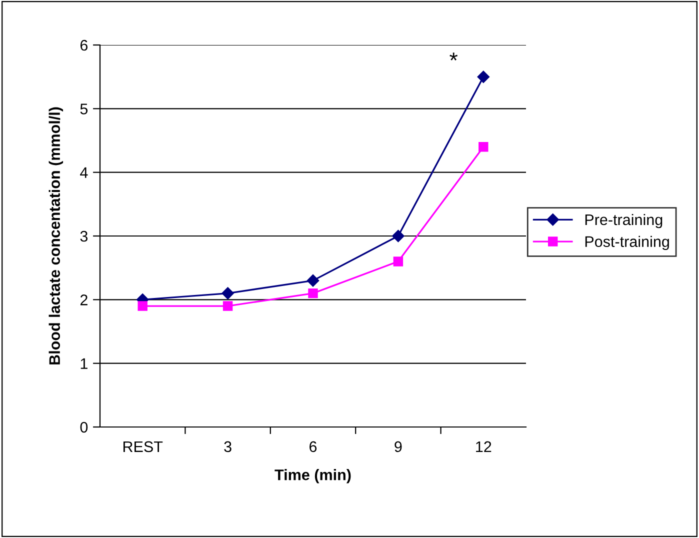 Image resolution: width=699 pixels, height=538 pixels. I want to click on x-axis-title: Time (min), so click(312, 476).